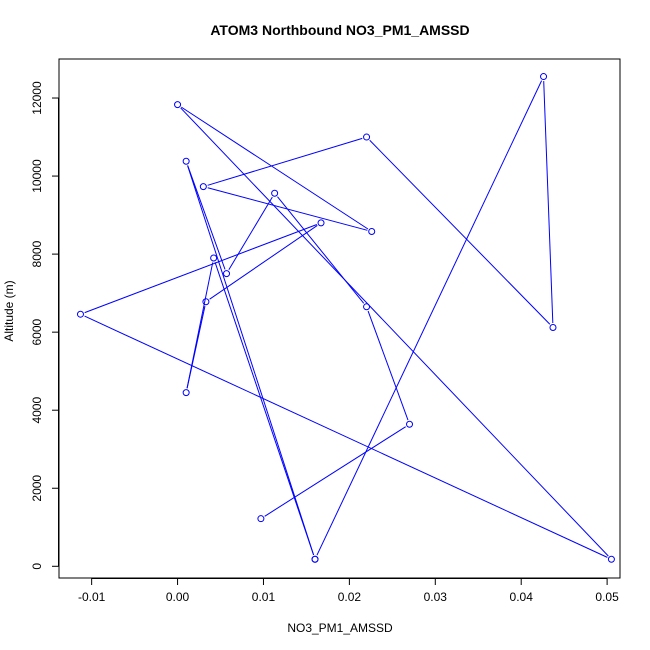  What do you see at coordinates (339, 30) in the screenshot?
I see `chart-title: ATOM3 Northbound NO3_PM1_AMSSD` at bounding box center [339, 30].